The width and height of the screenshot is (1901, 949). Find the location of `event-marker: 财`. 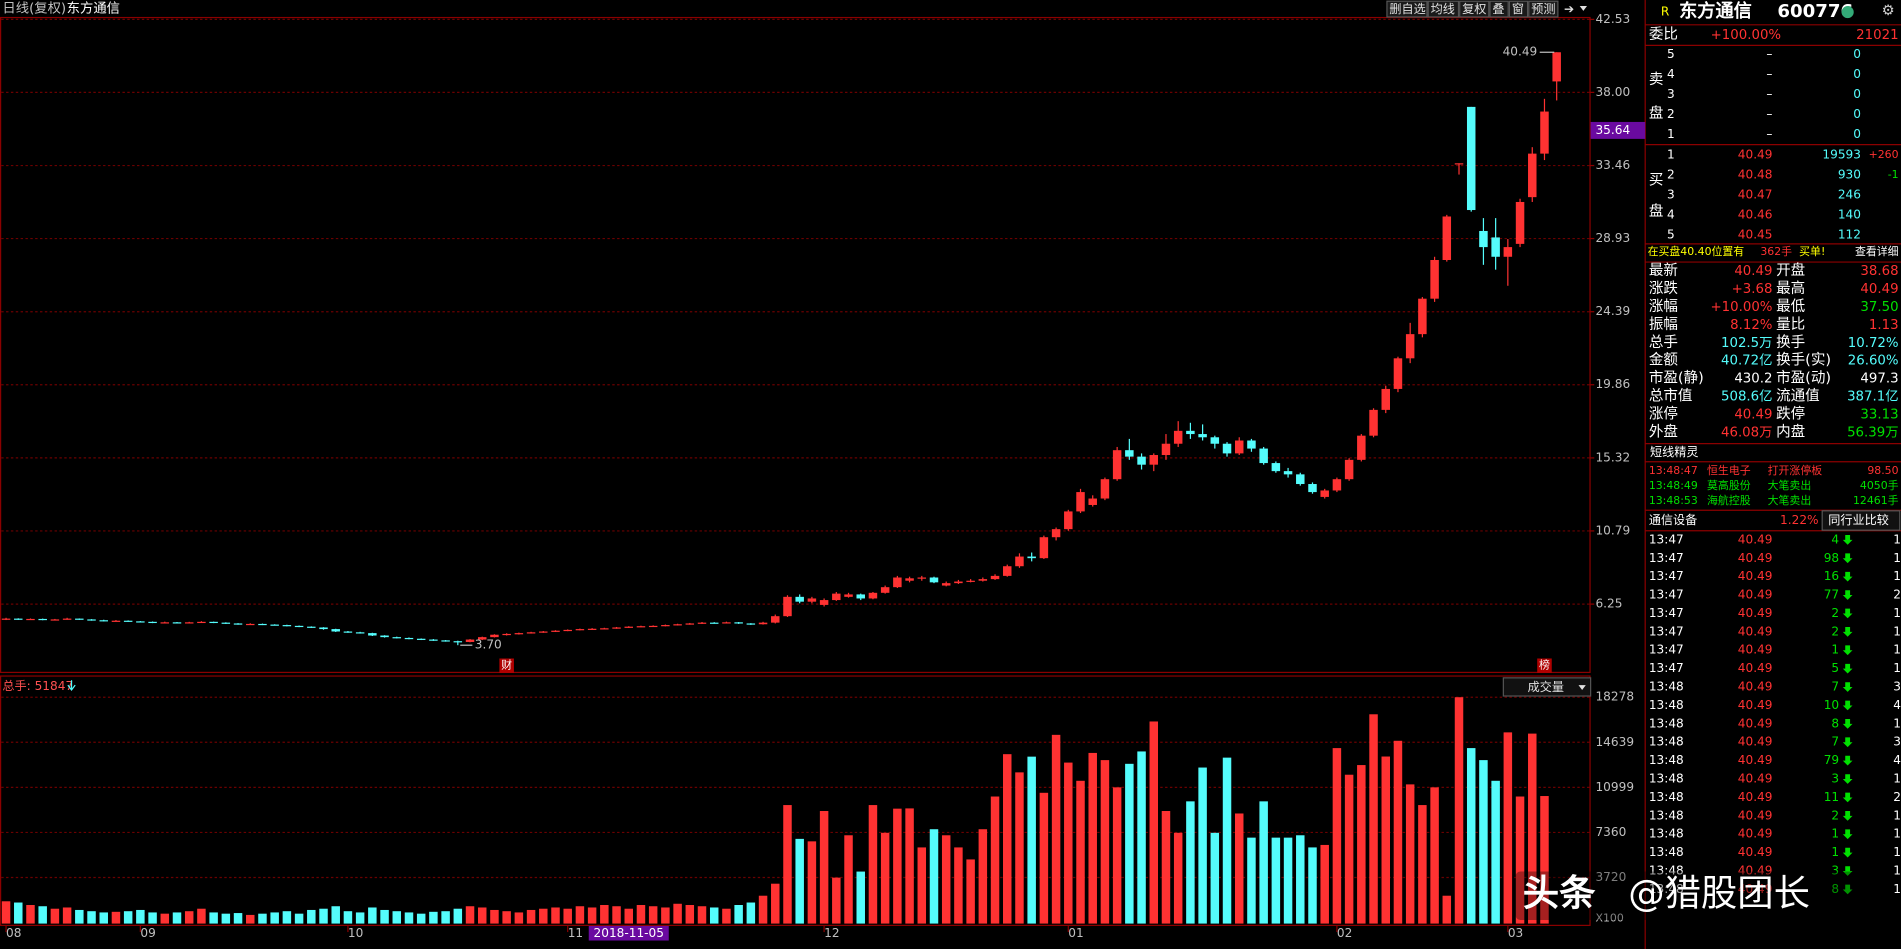

event-marker: 财 is located at coordinates (506, 665).